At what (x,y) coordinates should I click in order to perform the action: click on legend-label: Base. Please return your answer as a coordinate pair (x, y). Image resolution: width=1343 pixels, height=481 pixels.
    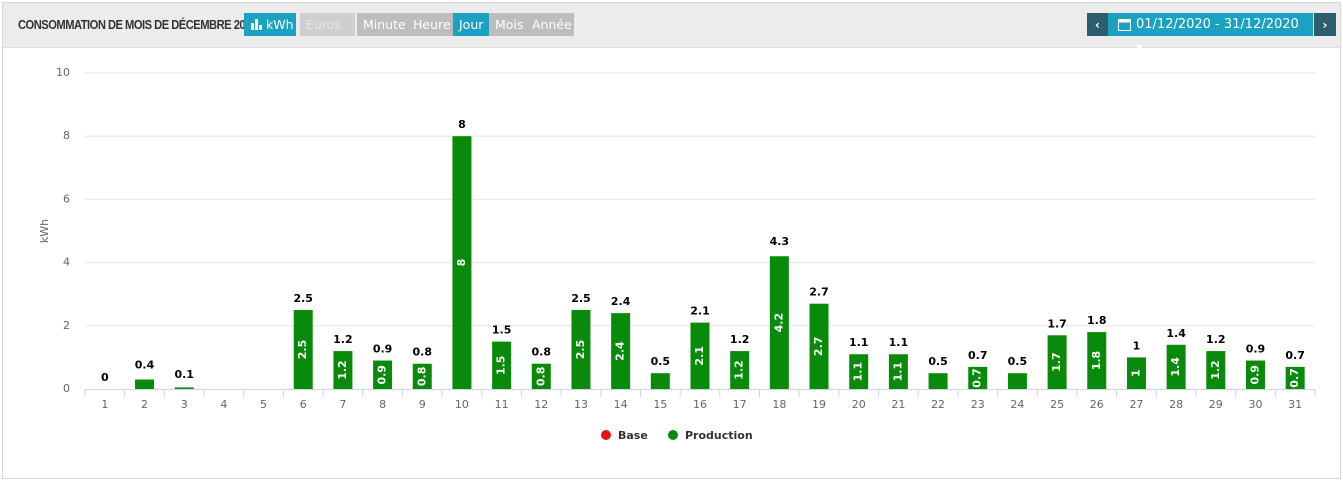
    Looking at the image, I should click on (633, 435).